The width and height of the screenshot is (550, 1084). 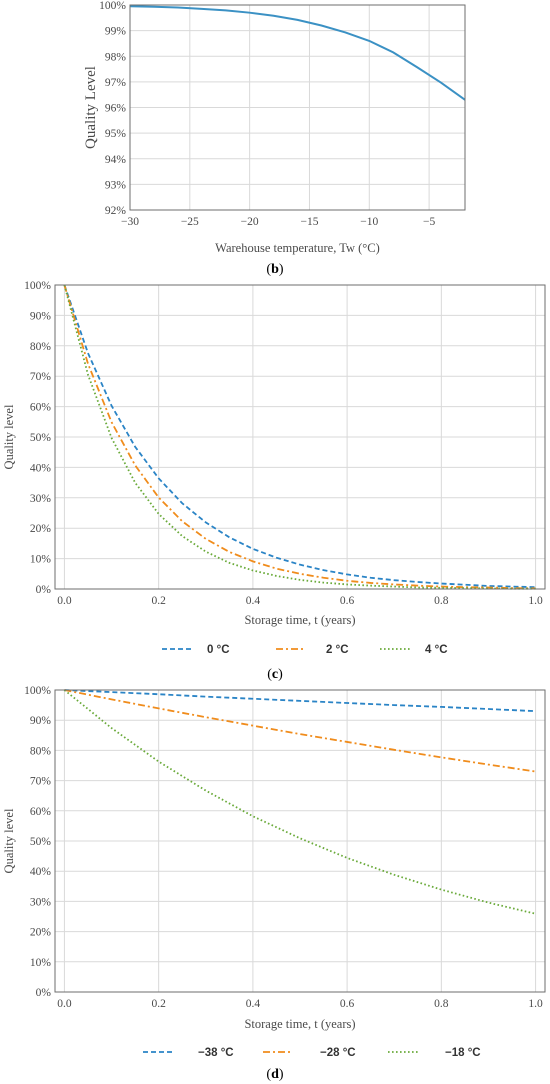 I want to click on series-line-38C, so click(x=300, y=701).